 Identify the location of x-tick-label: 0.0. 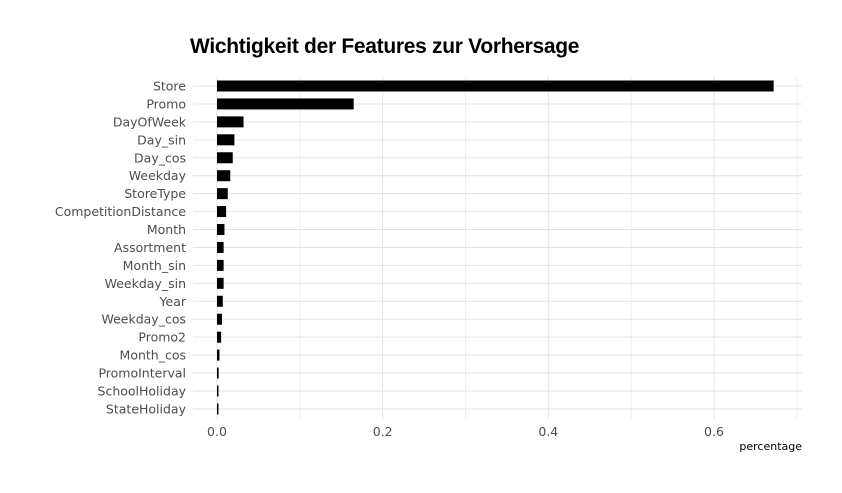
(217, 431).